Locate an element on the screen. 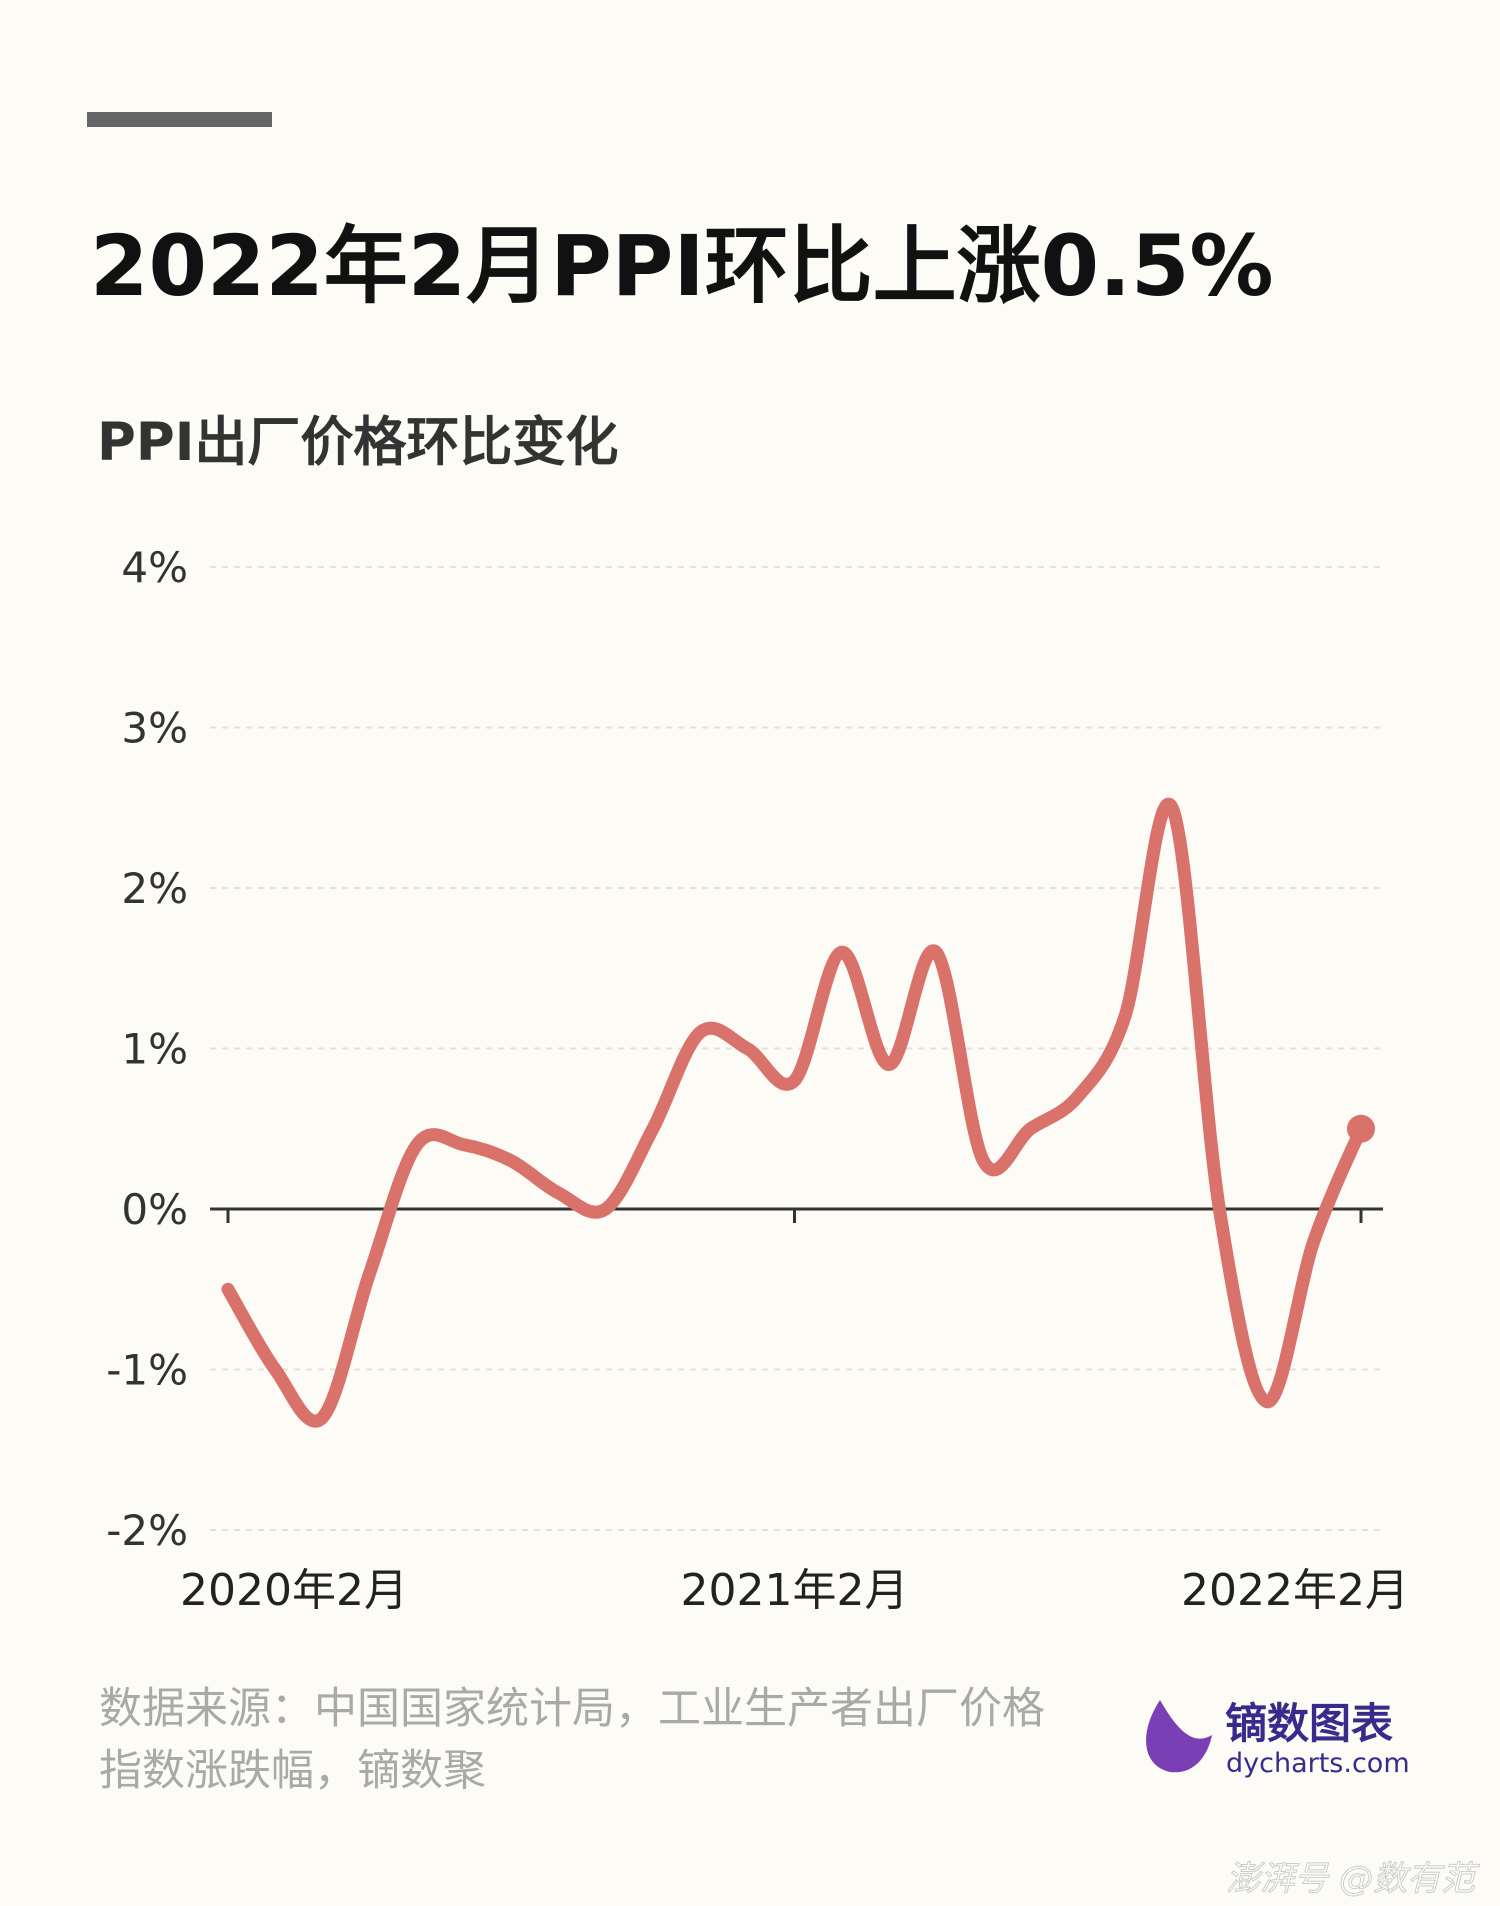 This screenshot has height=1906, width=1500. logo: 镝数图表 dycharts.com is located at coordinates (1278, 1739).